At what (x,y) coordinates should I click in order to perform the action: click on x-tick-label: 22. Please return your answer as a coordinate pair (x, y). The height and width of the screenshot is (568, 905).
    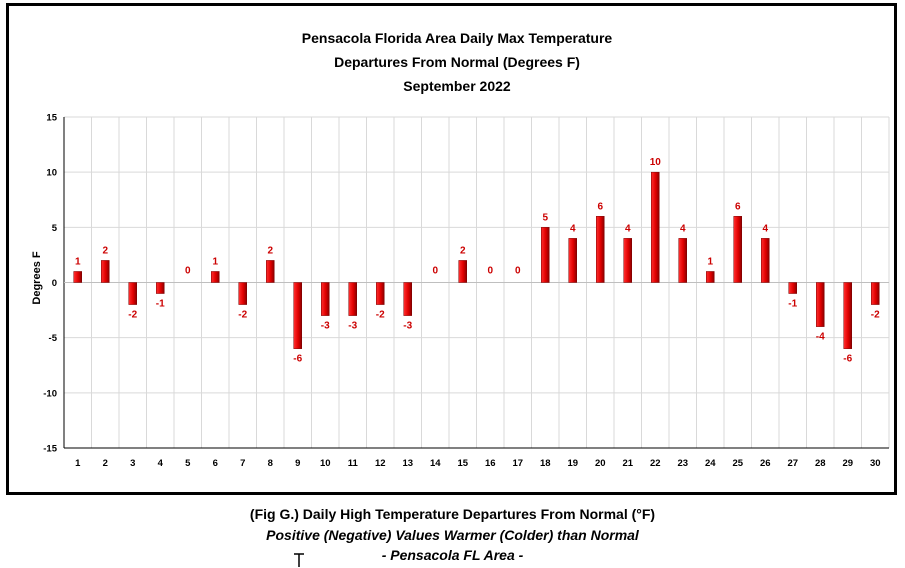
    Looking at the image, I should click on (655, 463).